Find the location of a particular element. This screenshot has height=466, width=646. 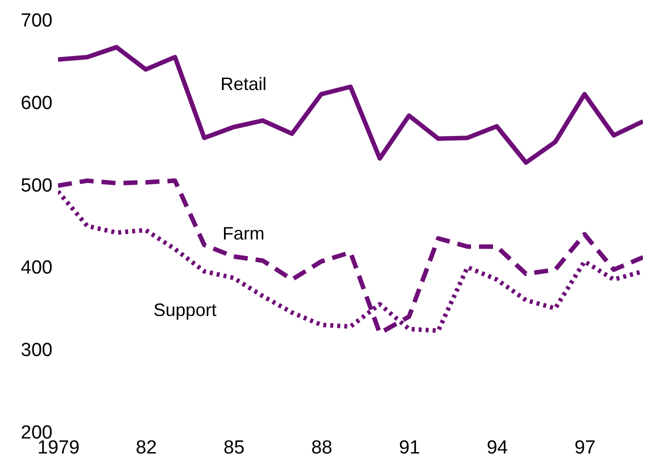

x-tick-label: 88 is located at coordinates (321, 448).